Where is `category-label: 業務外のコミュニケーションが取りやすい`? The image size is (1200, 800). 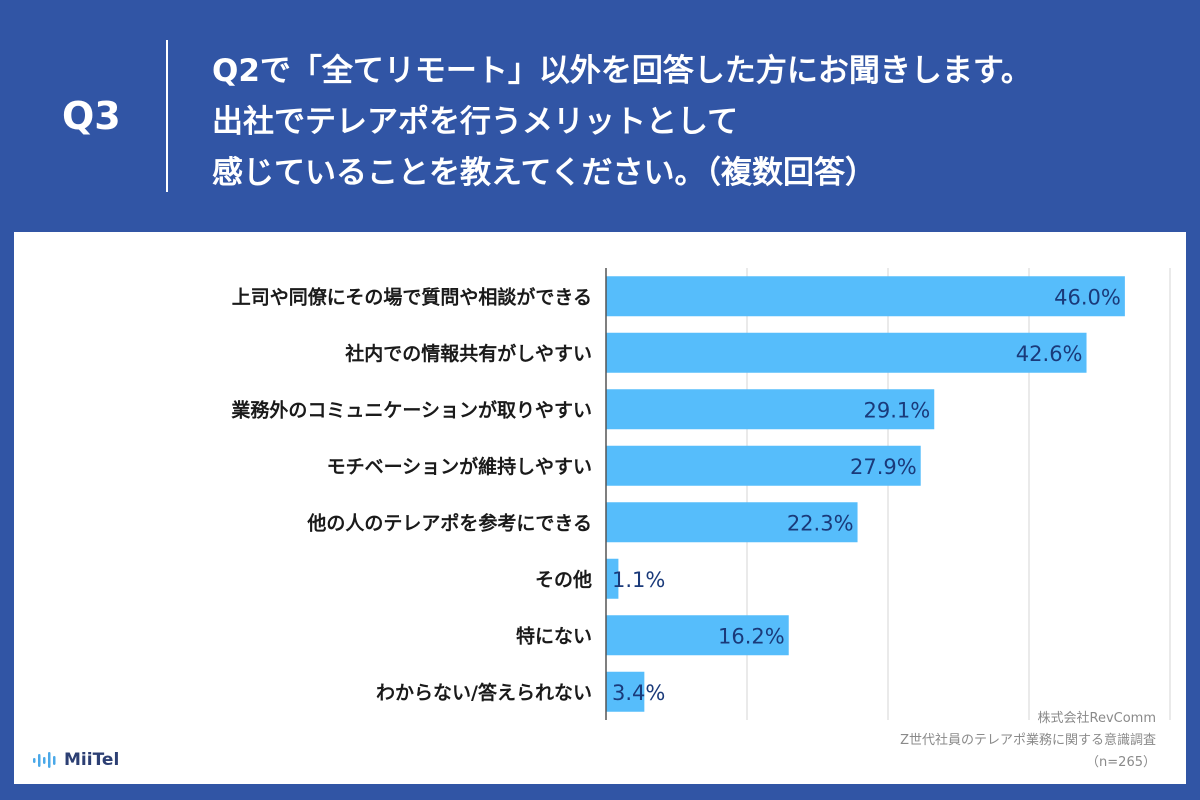 category-label: 業務外のコミュニケーションが取りやすい is located at coordinates (411, 409).